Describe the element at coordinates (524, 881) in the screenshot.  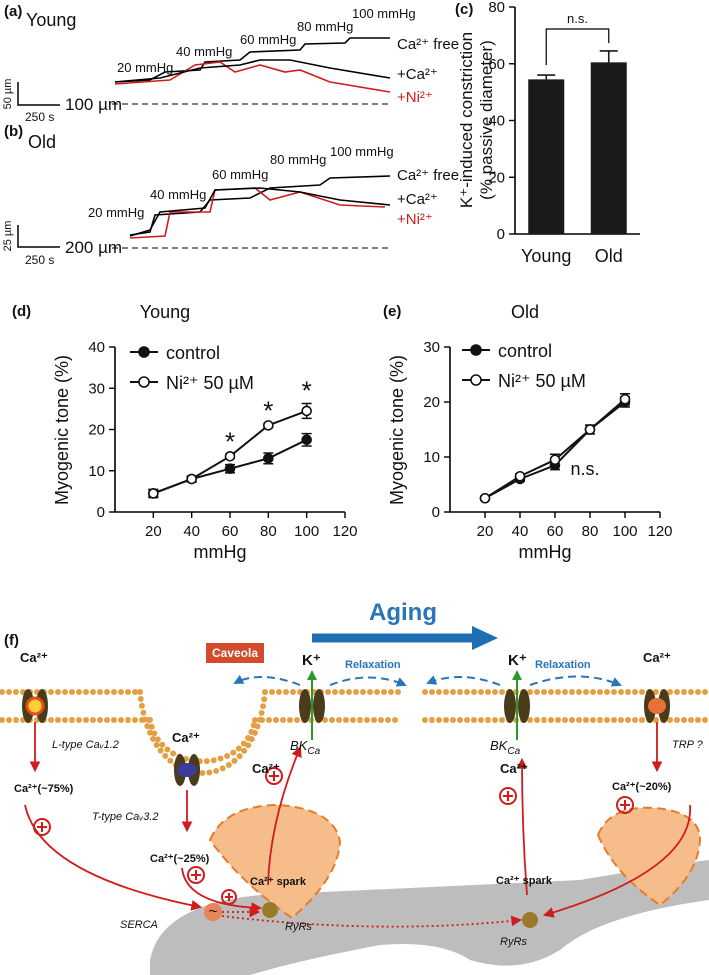
I see `spark-label: Ca²⁺ spark` at that location.